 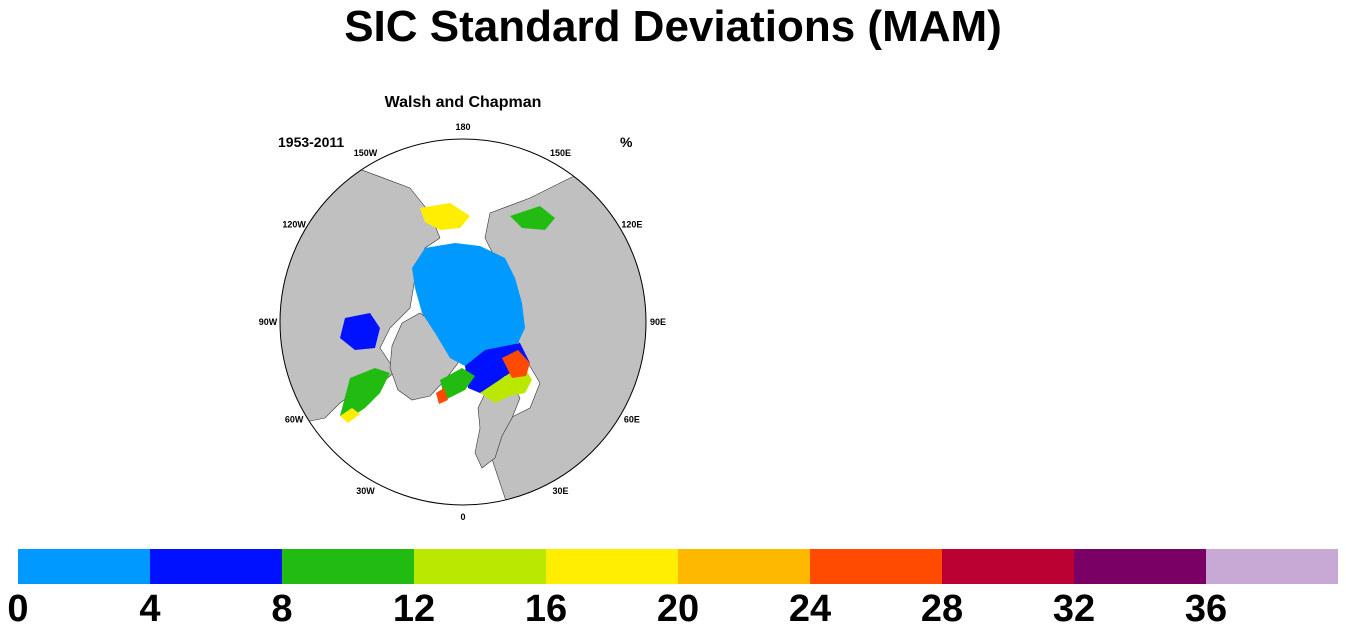 I want to click on colorbar-tick-label: 0, so click(x=18, y=609).